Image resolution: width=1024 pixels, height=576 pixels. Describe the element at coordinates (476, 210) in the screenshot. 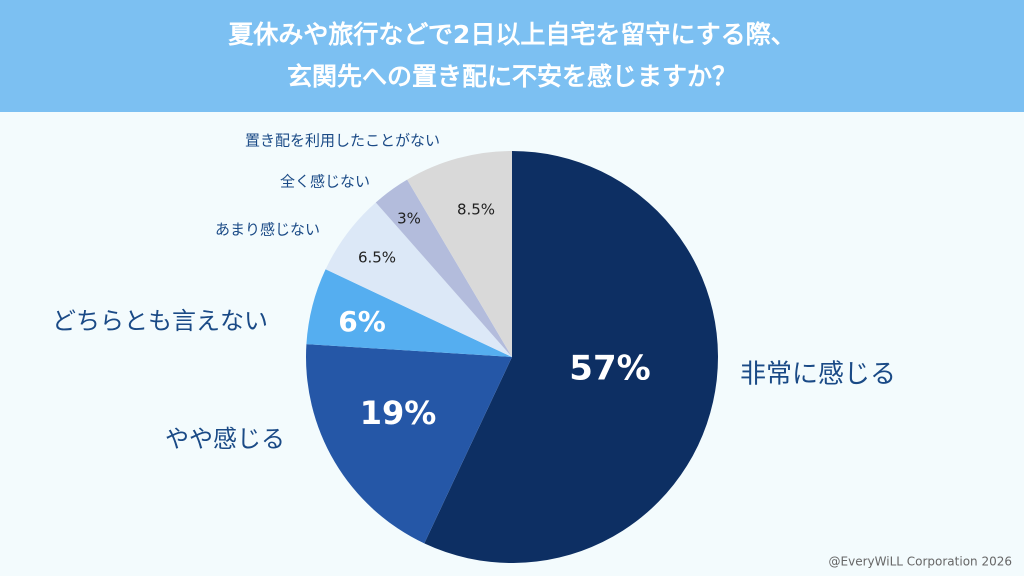

I see `value-label: 8.5%` at that location.